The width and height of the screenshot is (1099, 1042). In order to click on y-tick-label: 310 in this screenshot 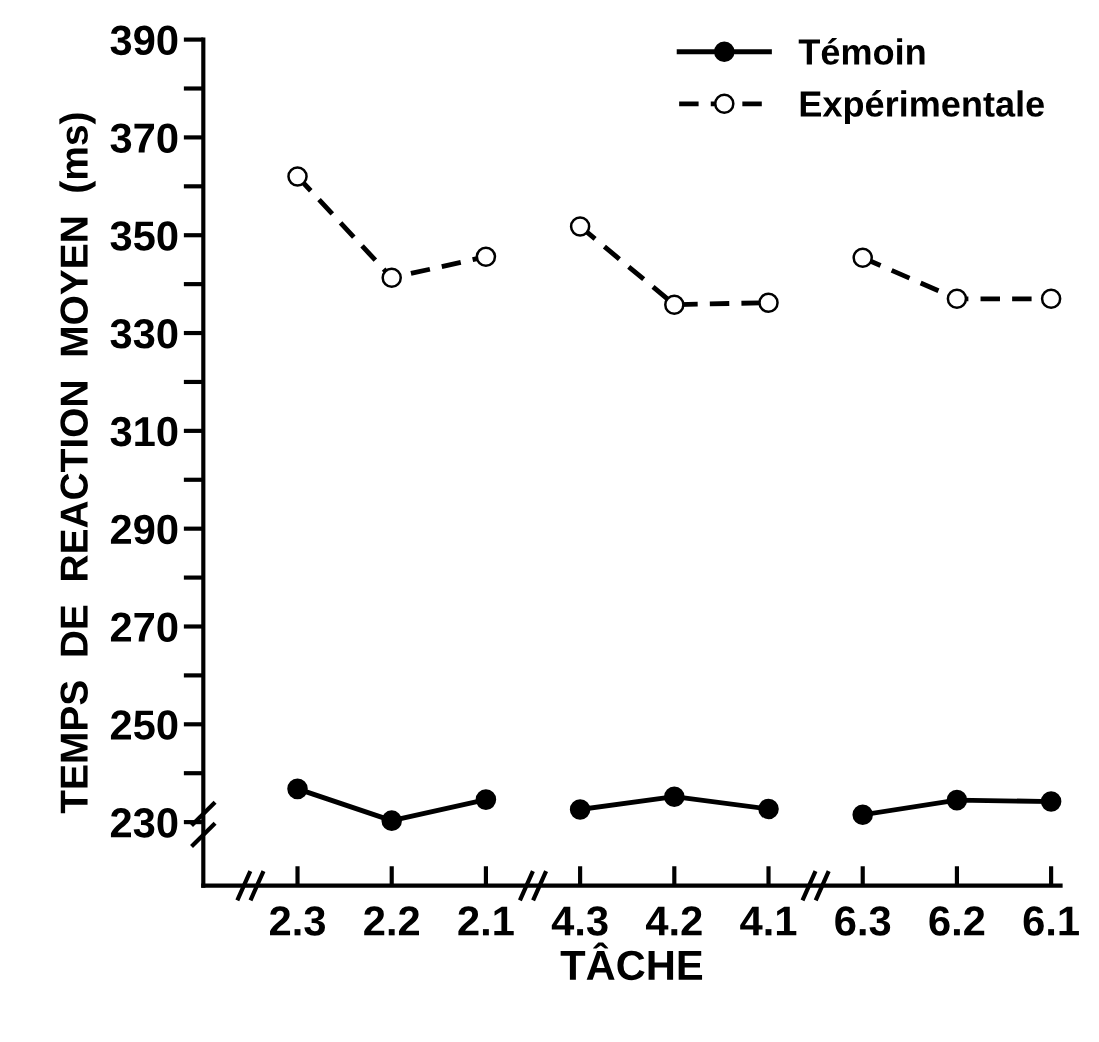, I will do `click(144, 431)`.